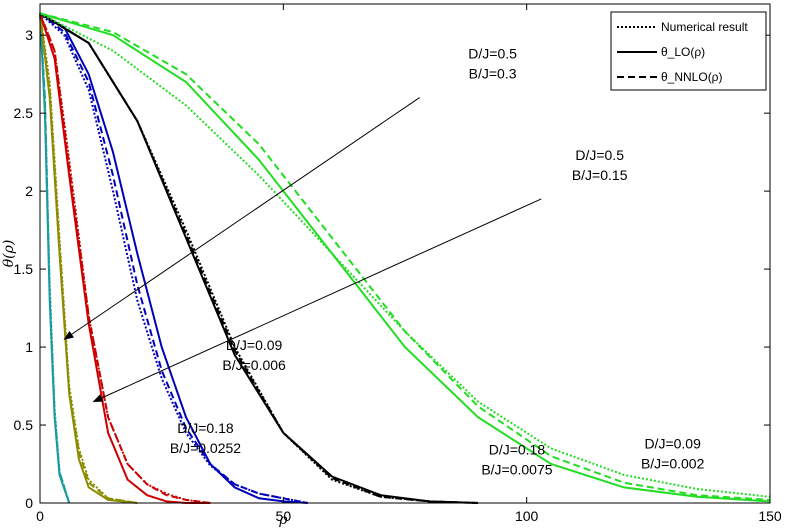  Describe the element at coordinates (24, 425) in the screenshot. I see `y-tick-label: 0.5` at that location.